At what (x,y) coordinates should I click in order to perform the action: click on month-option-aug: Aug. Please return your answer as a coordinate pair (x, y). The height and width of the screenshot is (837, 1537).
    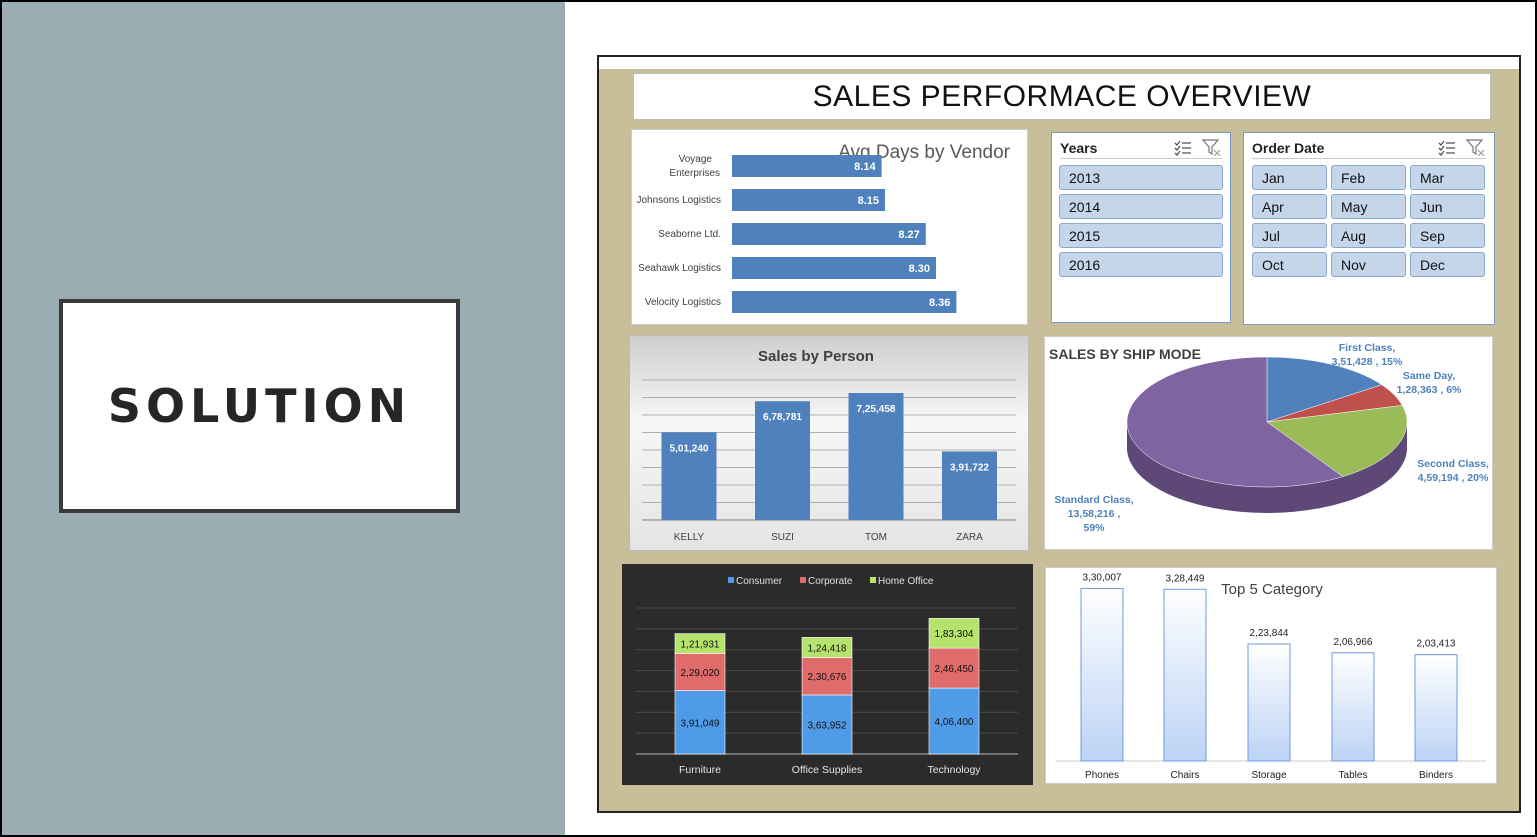
    Looking at the image, I should click on (1368, 235).